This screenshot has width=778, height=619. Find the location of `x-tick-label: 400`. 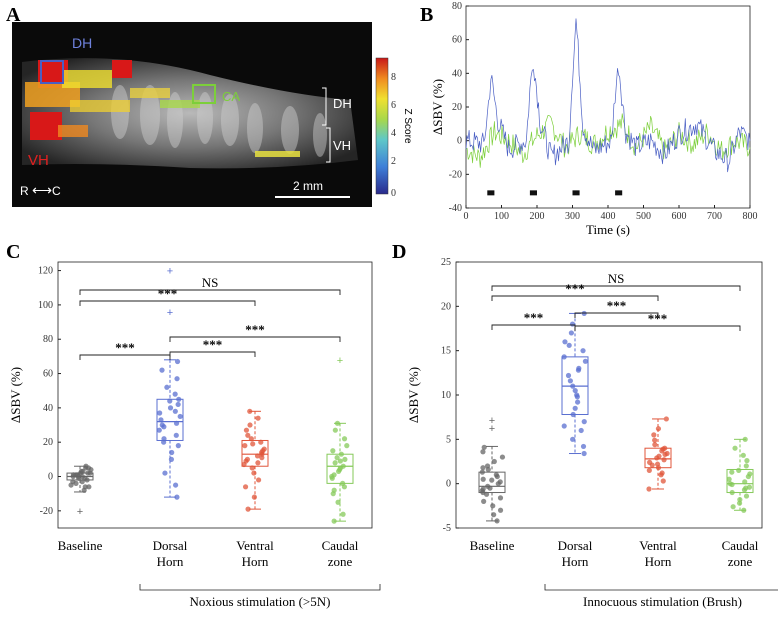

x-tick-label: 400 is located at coordinates (608, 216).